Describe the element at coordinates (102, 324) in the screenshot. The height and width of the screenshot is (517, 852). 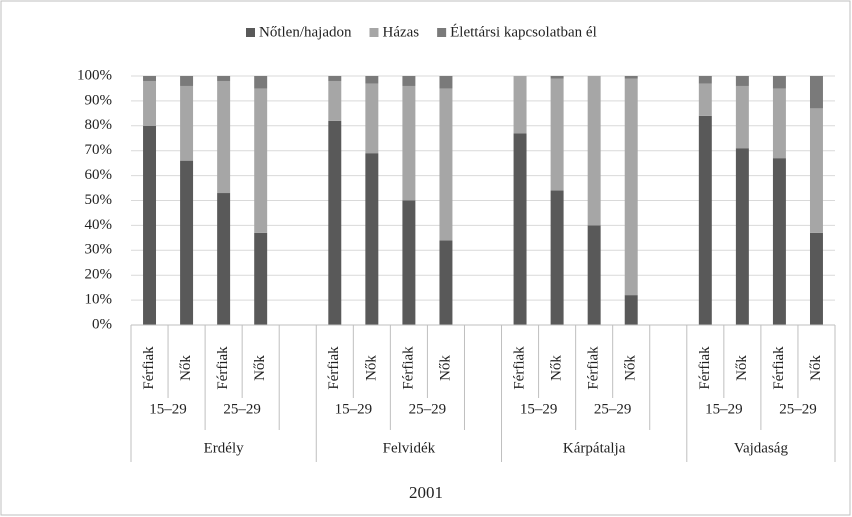
I see `y-tick-label: 0%` at that location.